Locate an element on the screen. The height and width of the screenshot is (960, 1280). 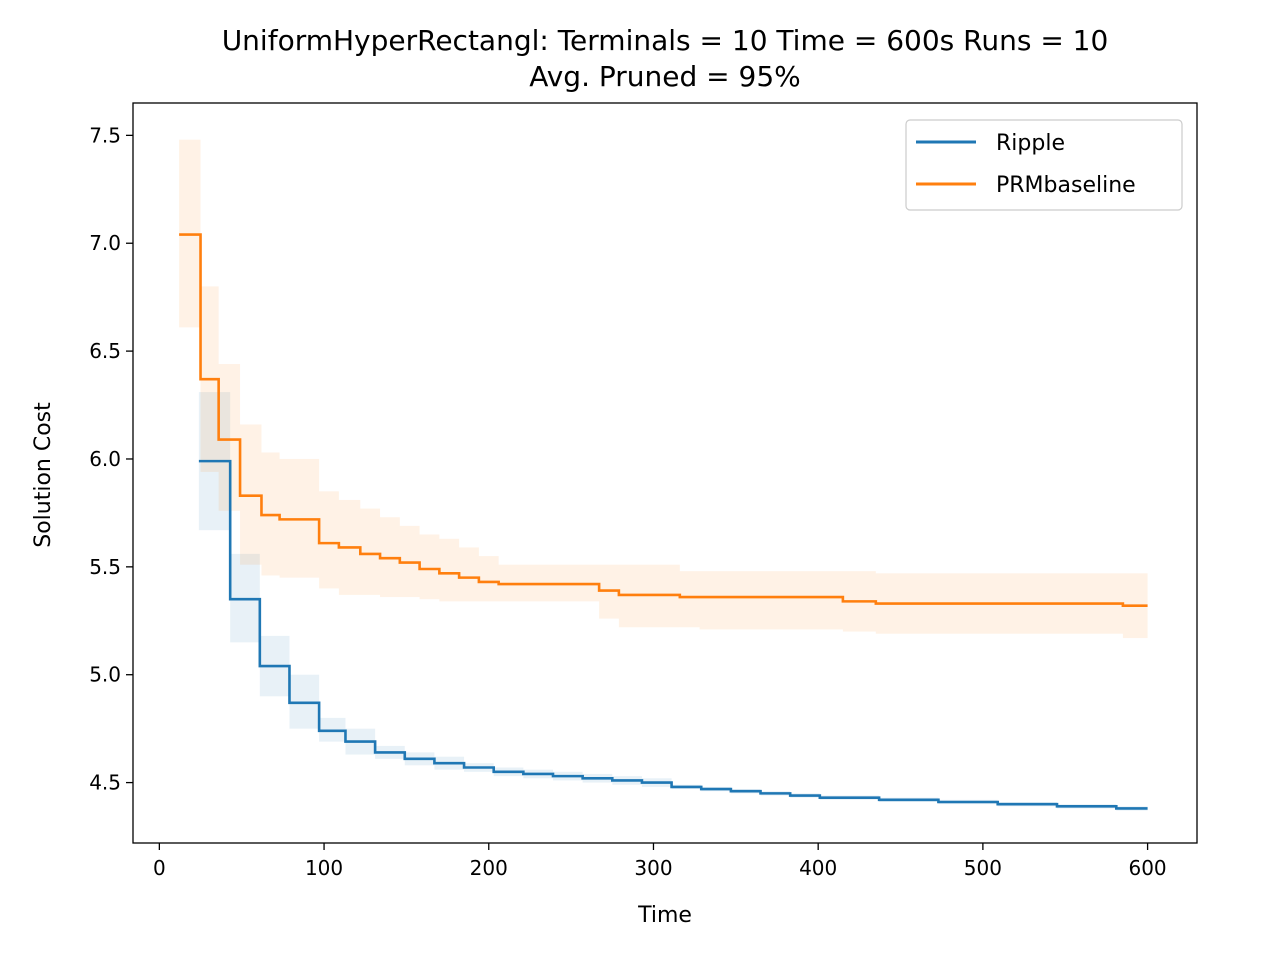
x-tick-label: 600 is located at coordinates (1147, 868).